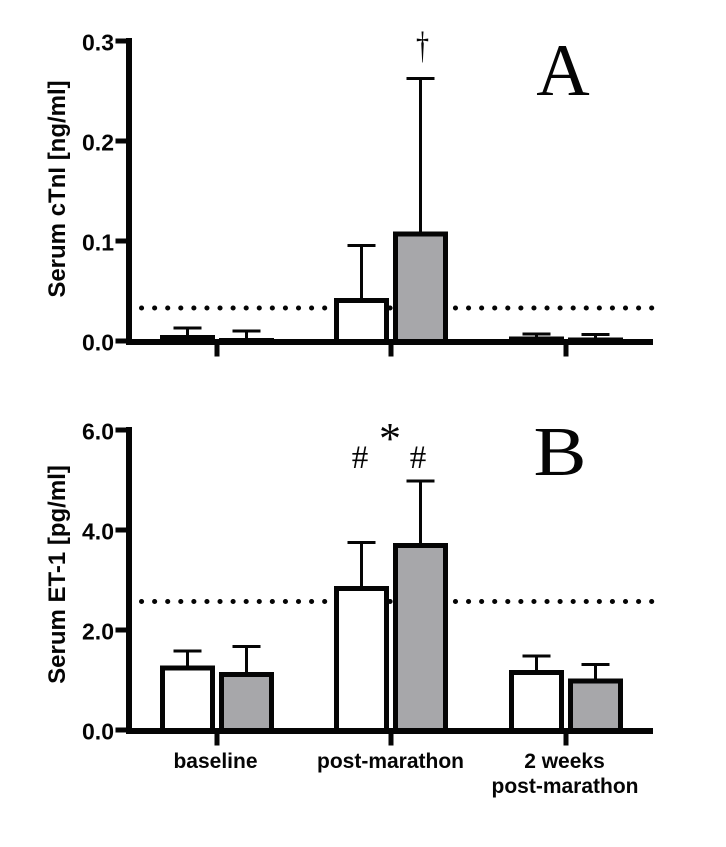 This screenshot has width=726, height=847. Describe the element at coordinates (215, 761) in the screenshot. I see `svg-text: baseline` at that location.